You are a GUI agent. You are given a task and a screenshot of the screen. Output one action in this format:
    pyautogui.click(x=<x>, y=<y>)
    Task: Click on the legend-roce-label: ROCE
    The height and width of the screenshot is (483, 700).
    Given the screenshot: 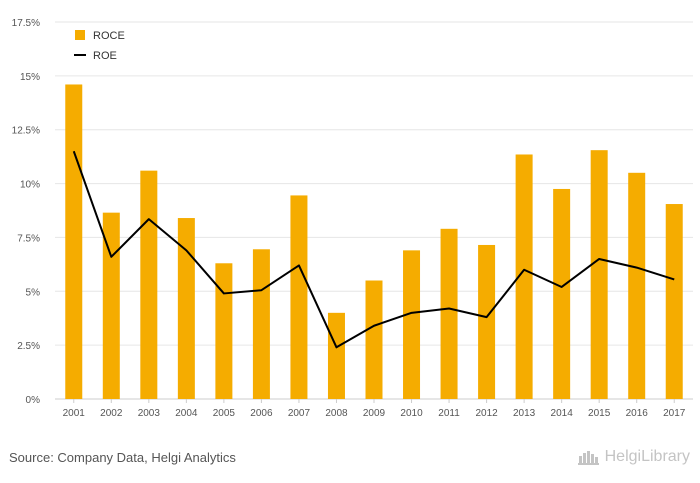 What is the action you would take?
    pyautogui.click(x=109, y=36)
    